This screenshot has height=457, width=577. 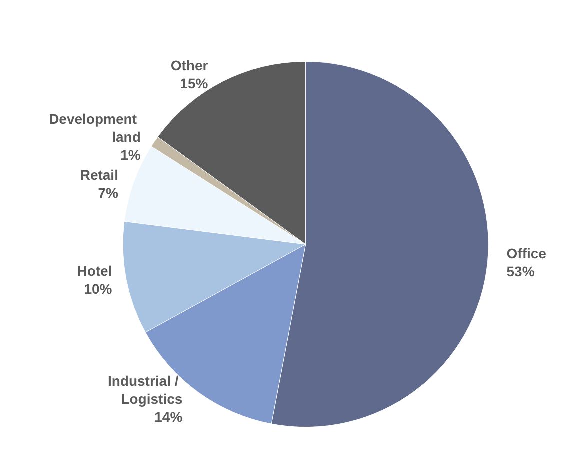 I want to click on data-label: 15%, so click(x=194, y=83).